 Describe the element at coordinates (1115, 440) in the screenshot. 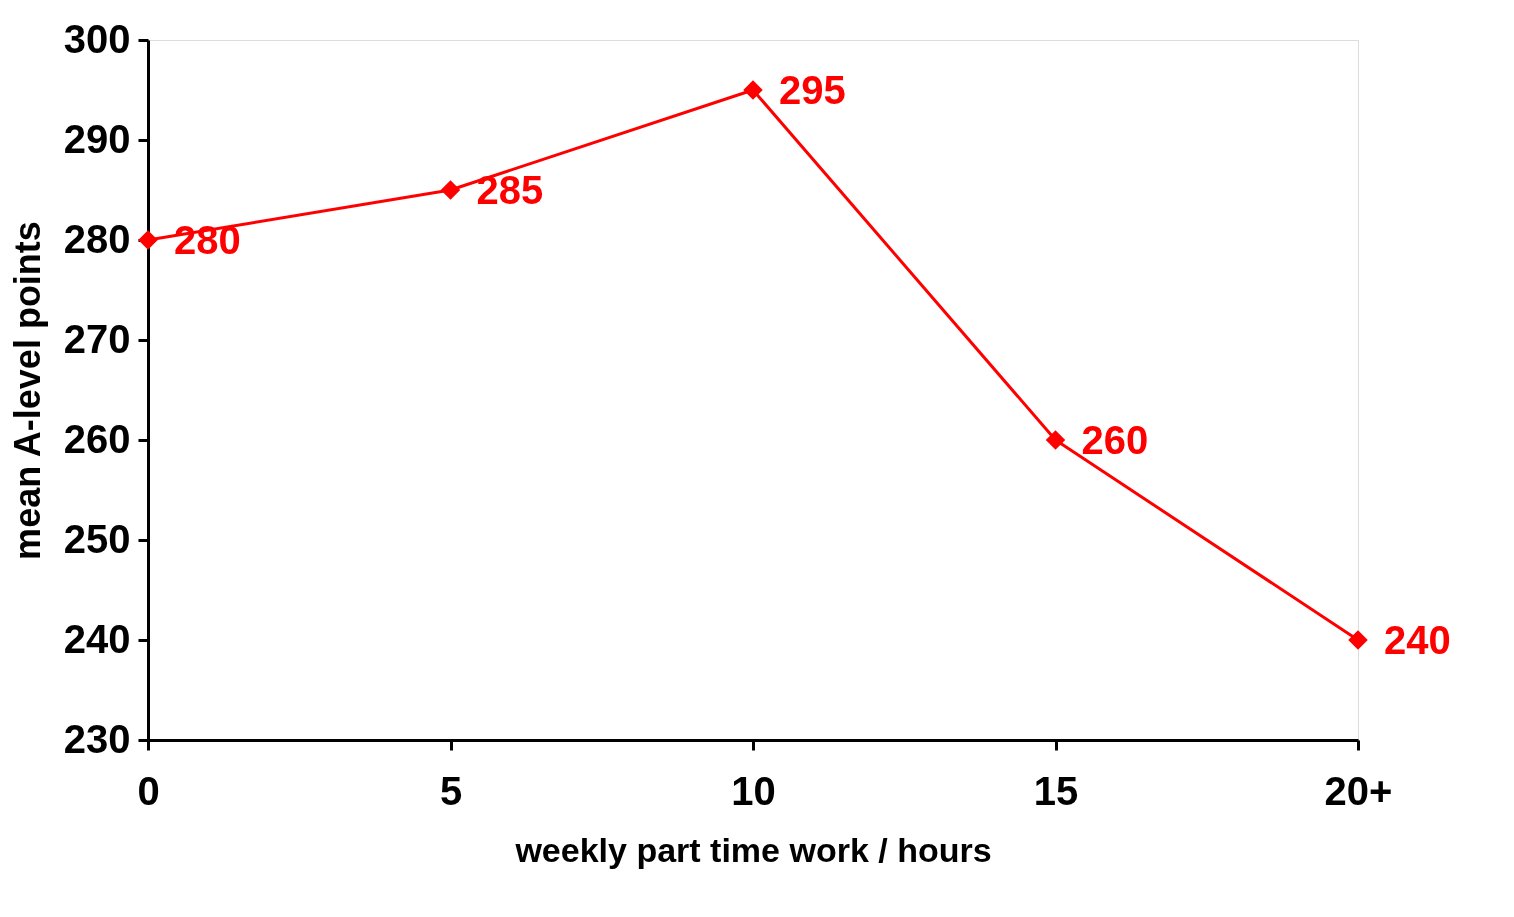

I see `data-label: 260` at that location.